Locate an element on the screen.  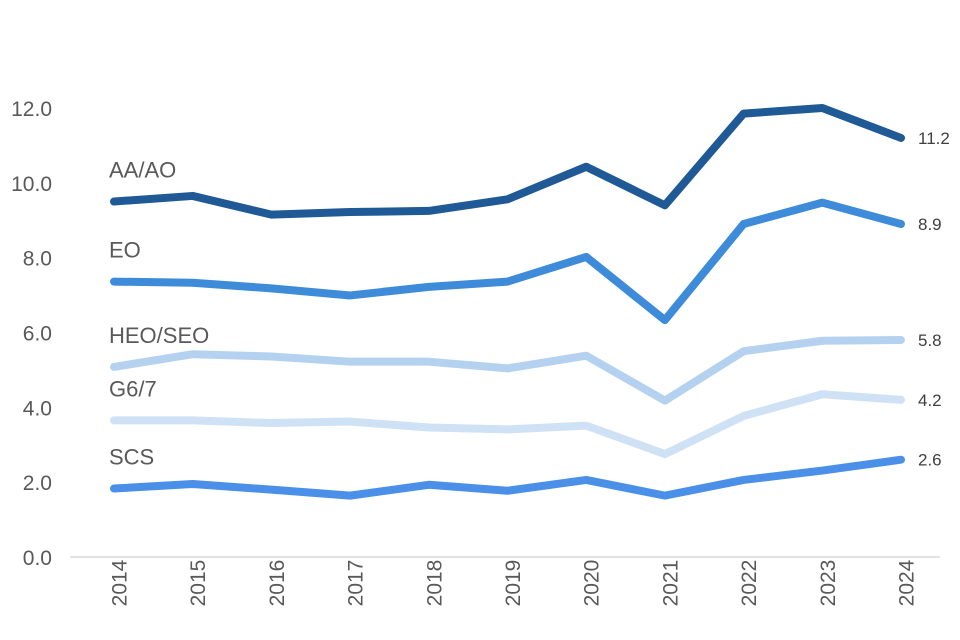
series-name-label: AA/AO is located at coordinates (142, 170).